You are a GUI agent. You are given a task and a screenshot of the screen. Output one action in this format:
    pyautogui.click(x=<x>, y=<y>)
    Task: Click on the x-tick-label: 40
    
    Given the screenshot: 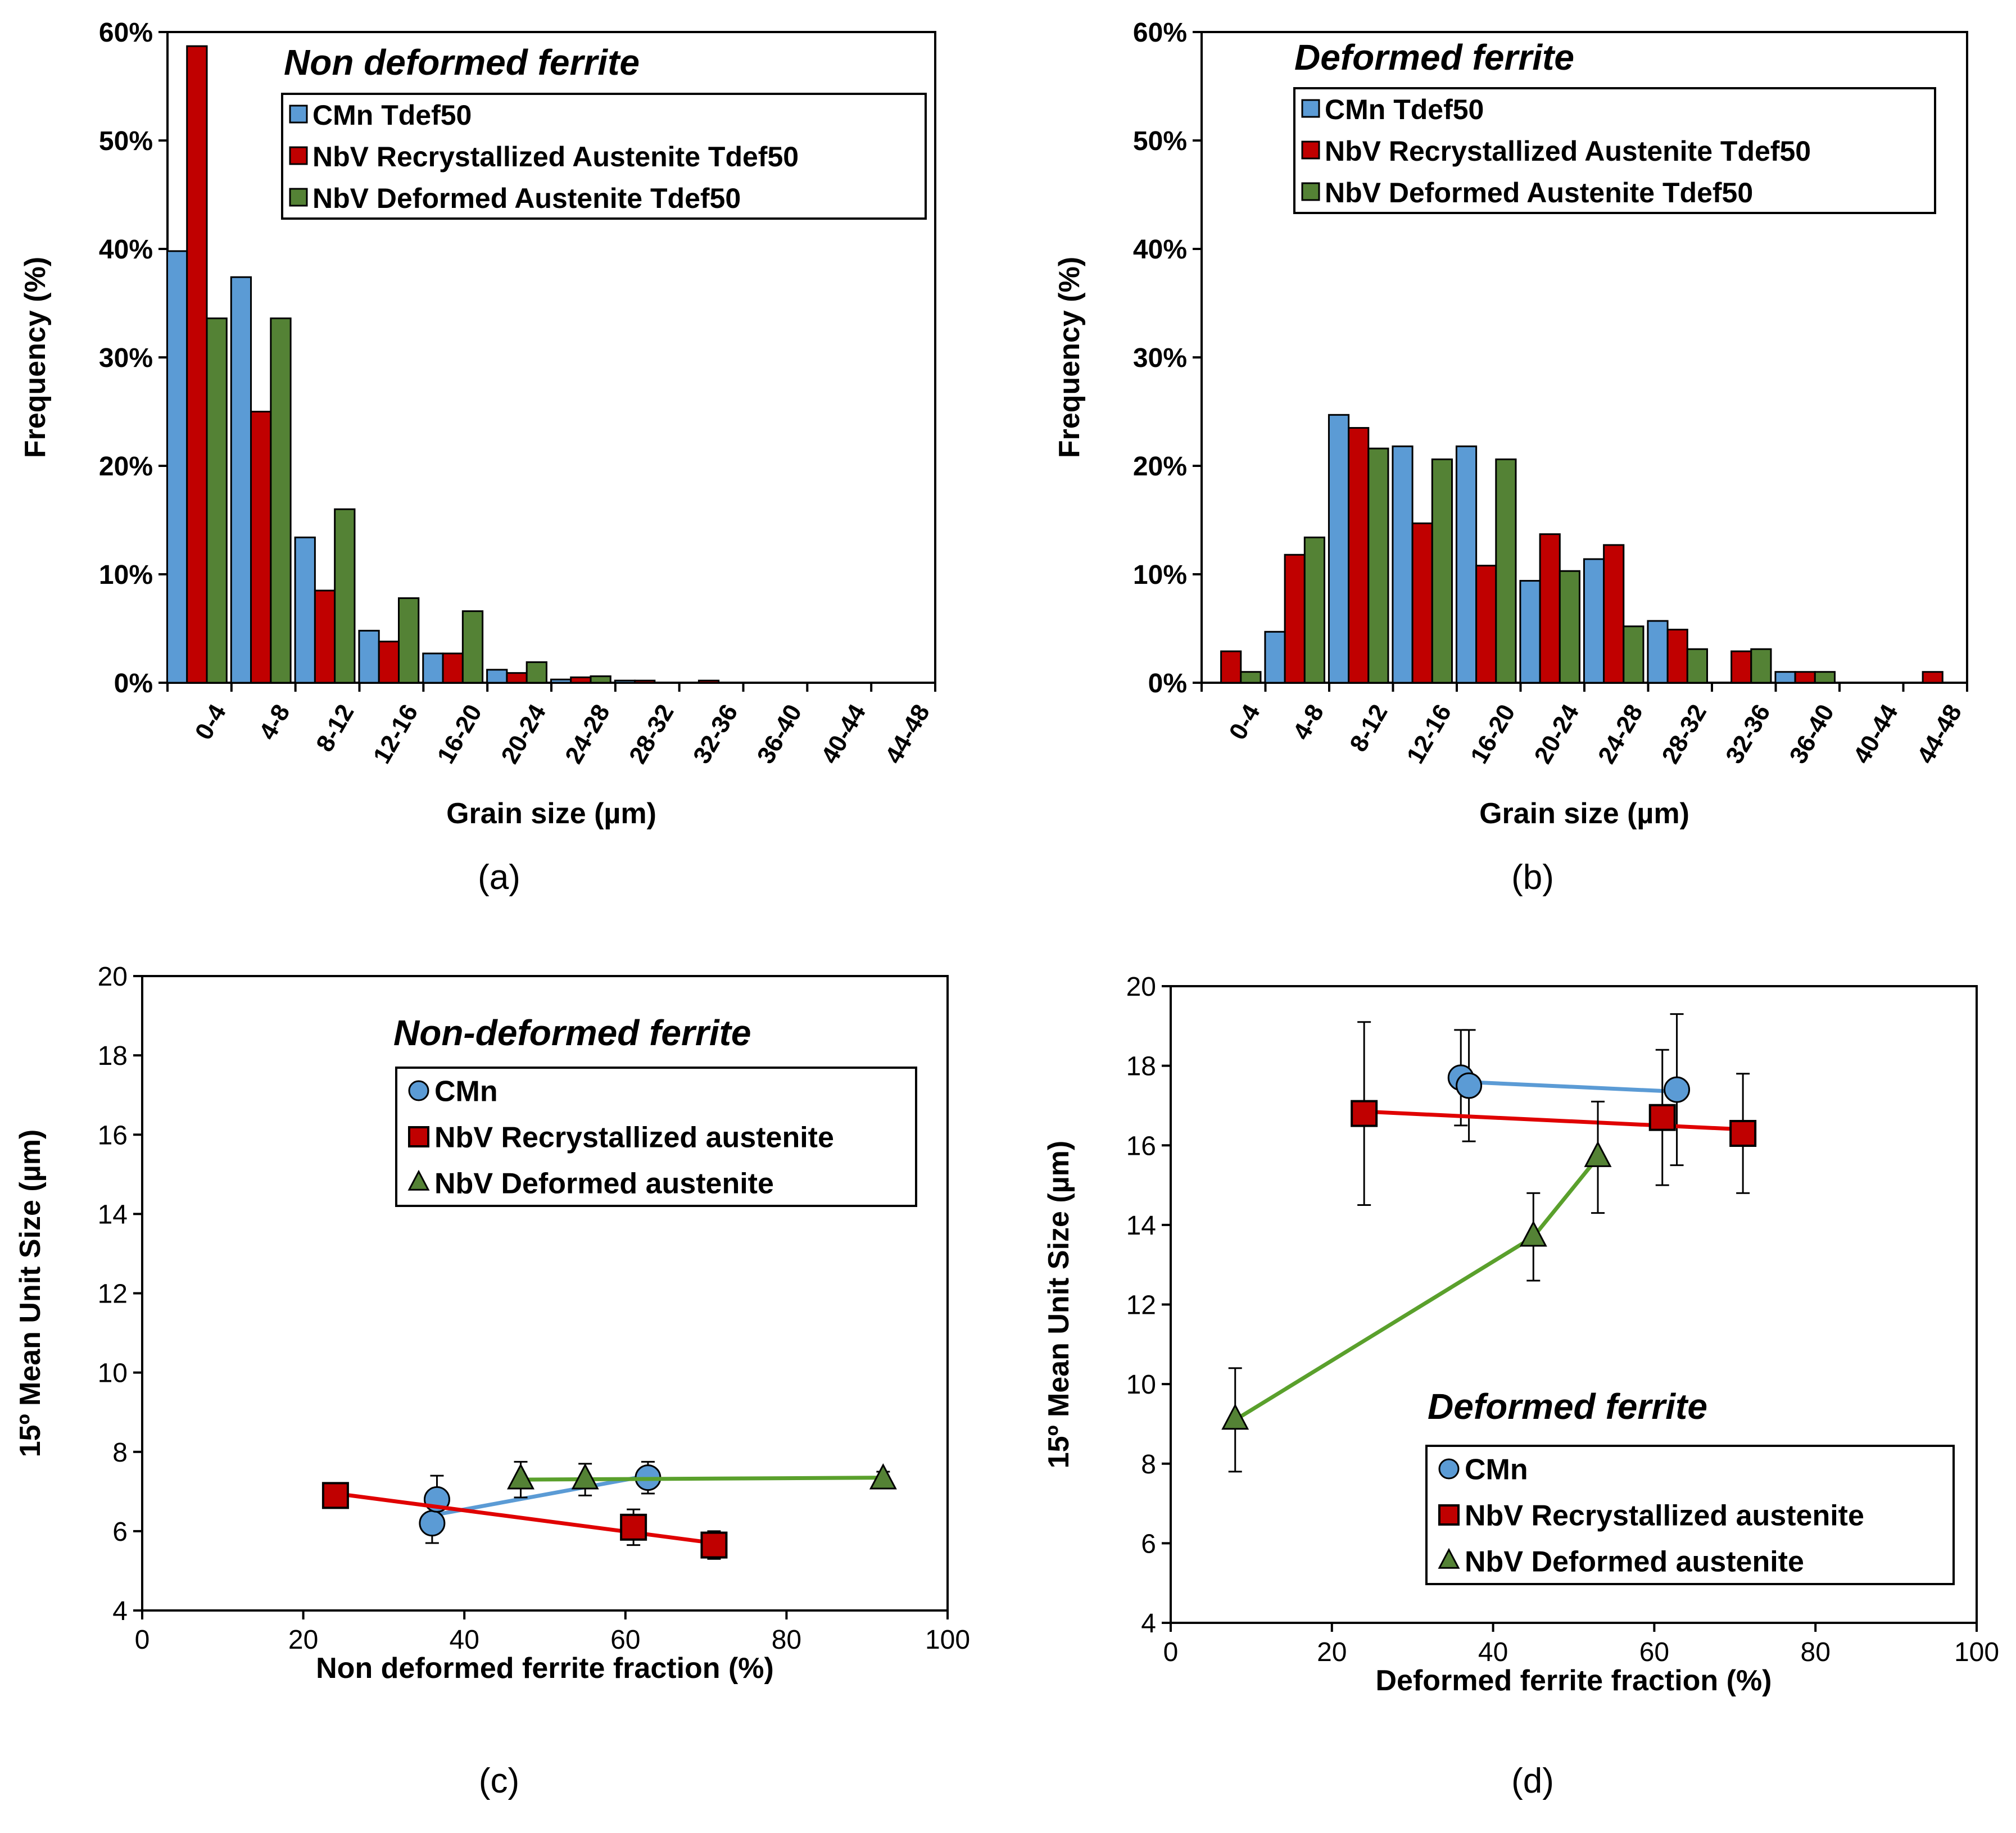 What is the action you would take?
    pyautogui.click(x=464, y=1640)
    